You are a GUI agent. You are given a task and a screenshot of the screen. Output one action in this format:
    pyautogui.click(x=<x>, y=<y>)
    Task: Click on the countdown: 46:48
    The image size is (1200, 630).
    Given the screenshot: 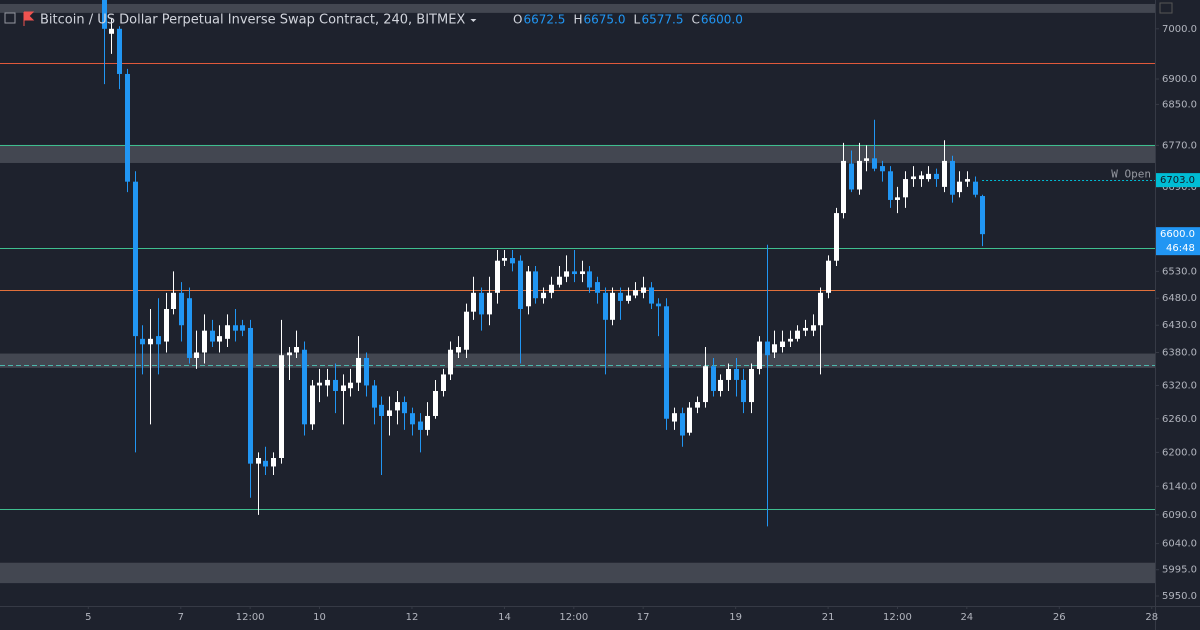 What is the action you would take?
    pyautogui.click(x=1180, y=248)
    